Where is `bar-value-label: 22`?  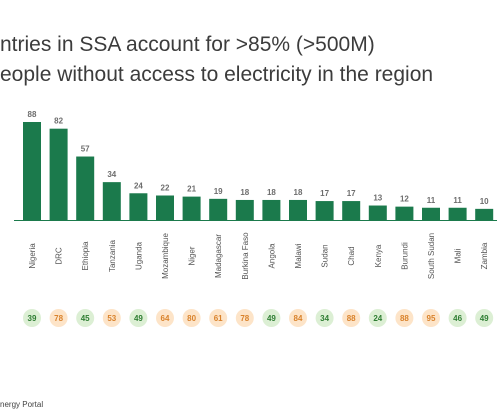
bar-value-label: 22 is located at coordinates (165, 188).